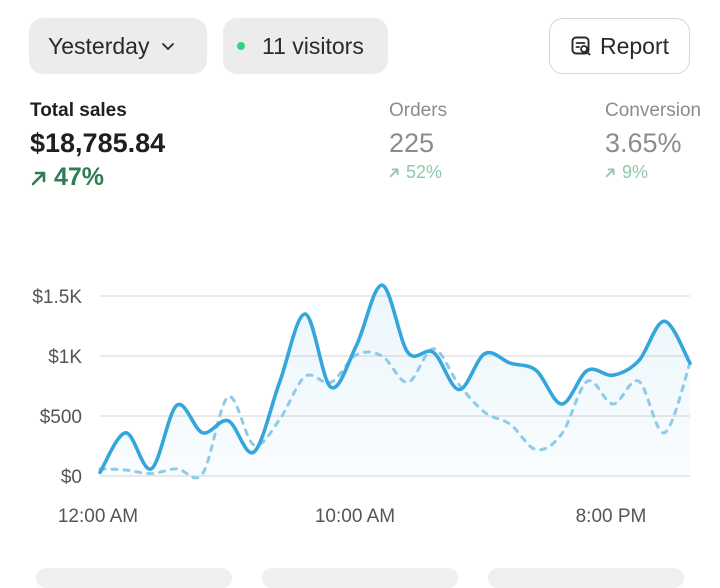 The width and height of the screenshot is (720, 588). What do you see at coordinates (71, 477) in the screenshot?
I see `y-tick-label: $0` at bounding box center [71, 477].